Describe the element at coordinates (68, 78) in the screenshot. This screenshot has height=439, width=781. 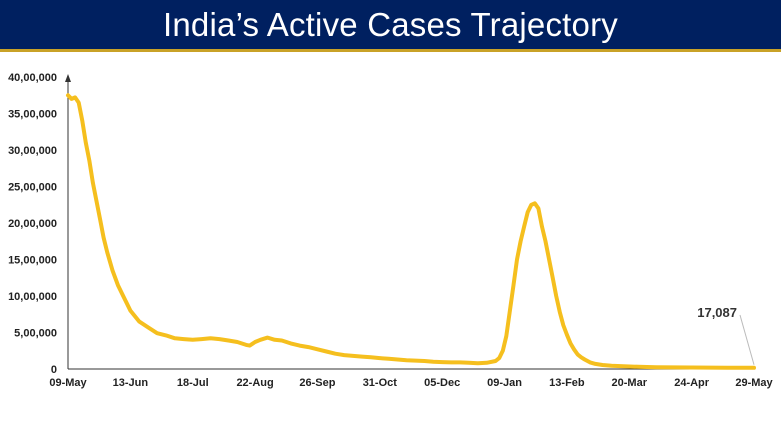
I see `y-axis-arrow` at that location.